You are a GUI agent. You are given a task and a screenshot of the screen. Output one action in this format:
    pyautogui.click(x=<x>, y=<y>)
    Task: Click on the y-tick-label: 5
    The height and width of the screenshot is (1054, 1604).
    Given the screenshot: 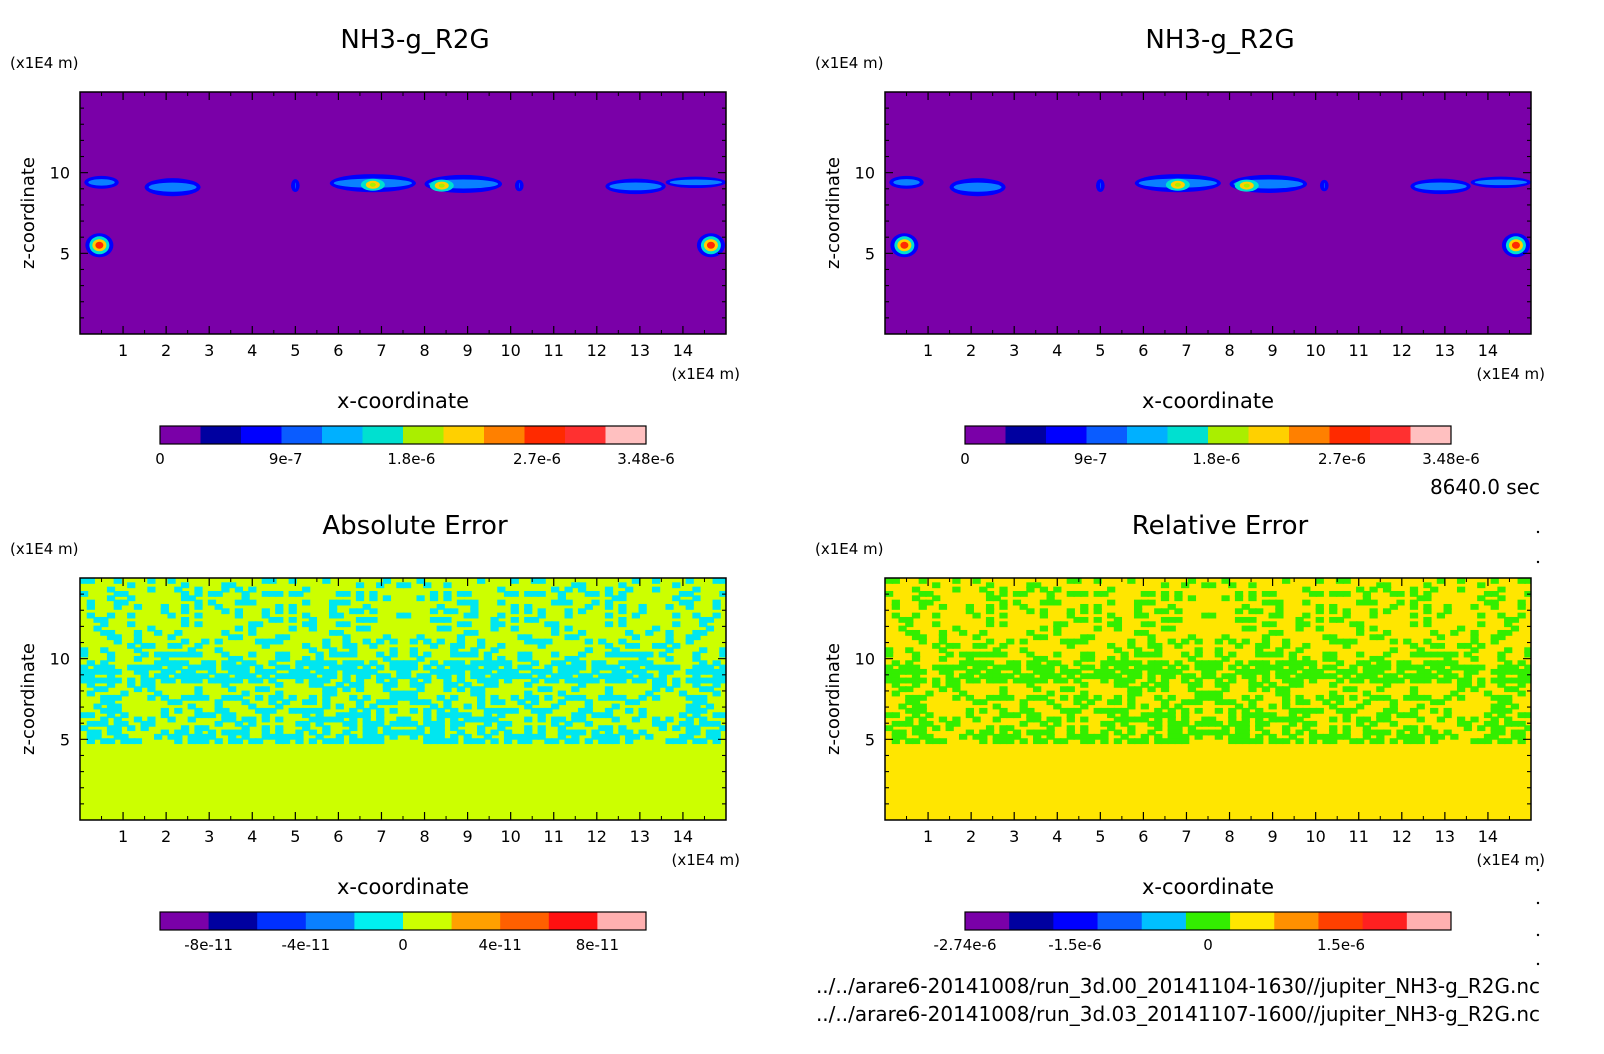 What is the action you would take?
    pyautogui.click(x=65, y=253)
    